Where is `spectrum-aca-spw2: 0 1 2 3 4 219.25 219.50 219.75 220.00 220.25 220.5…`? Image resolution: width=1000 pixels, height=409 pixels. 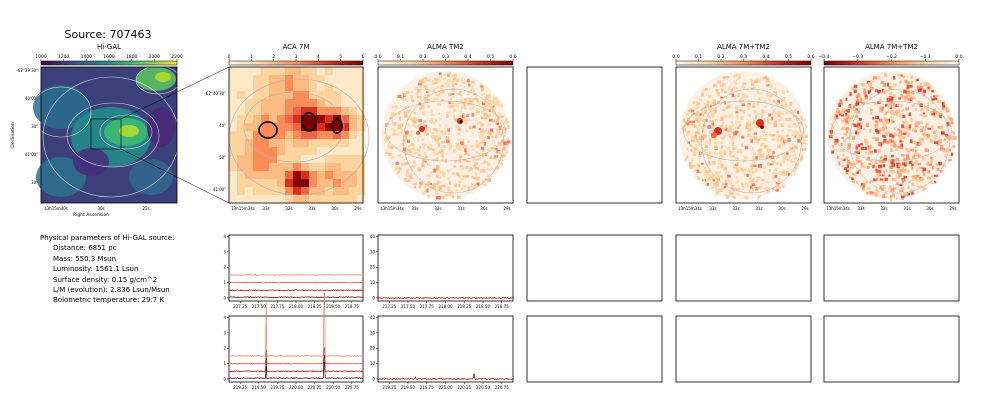
spectrum-aca-spw2: 0 1 2 3 4 219.25 219.50 219.75 220.00 220.25 220.5… is located at coordinates (293, 341).